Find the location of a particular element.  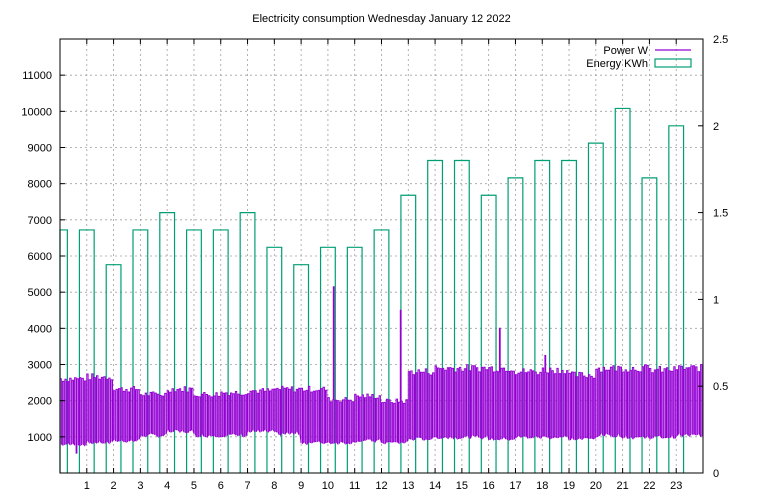

y-right-tick-label: 2.5 is located at coordinates (720, 40).